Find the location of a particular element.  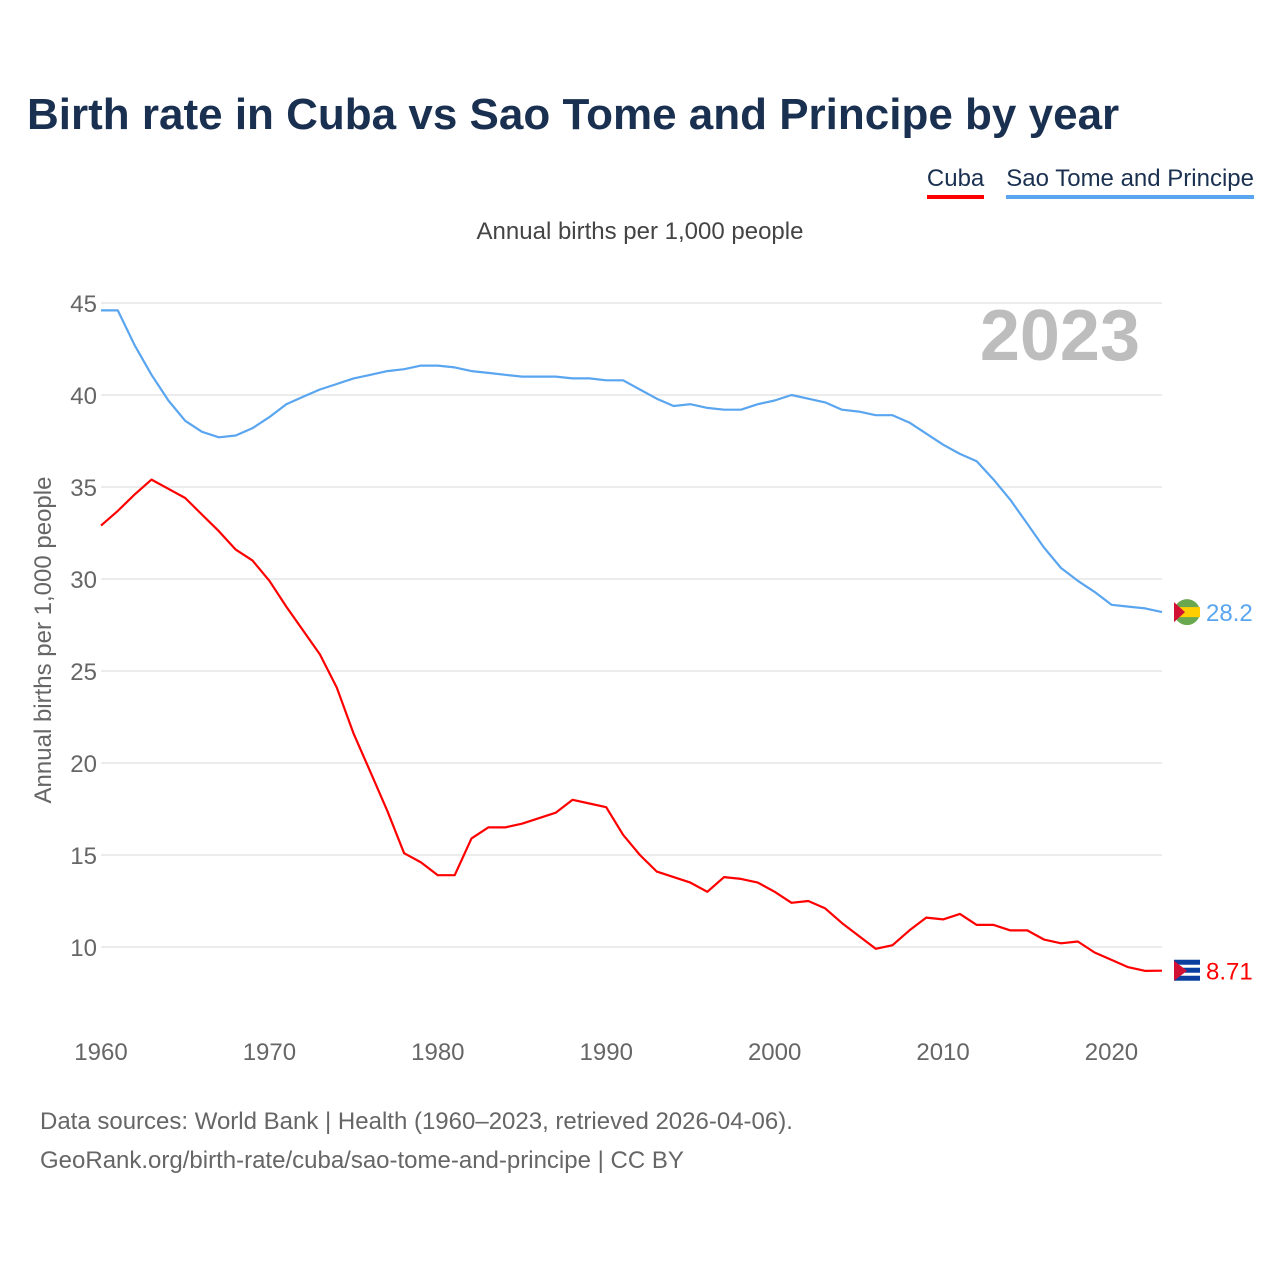

y-tick-label: 25 is located at coordinates (83, 672).